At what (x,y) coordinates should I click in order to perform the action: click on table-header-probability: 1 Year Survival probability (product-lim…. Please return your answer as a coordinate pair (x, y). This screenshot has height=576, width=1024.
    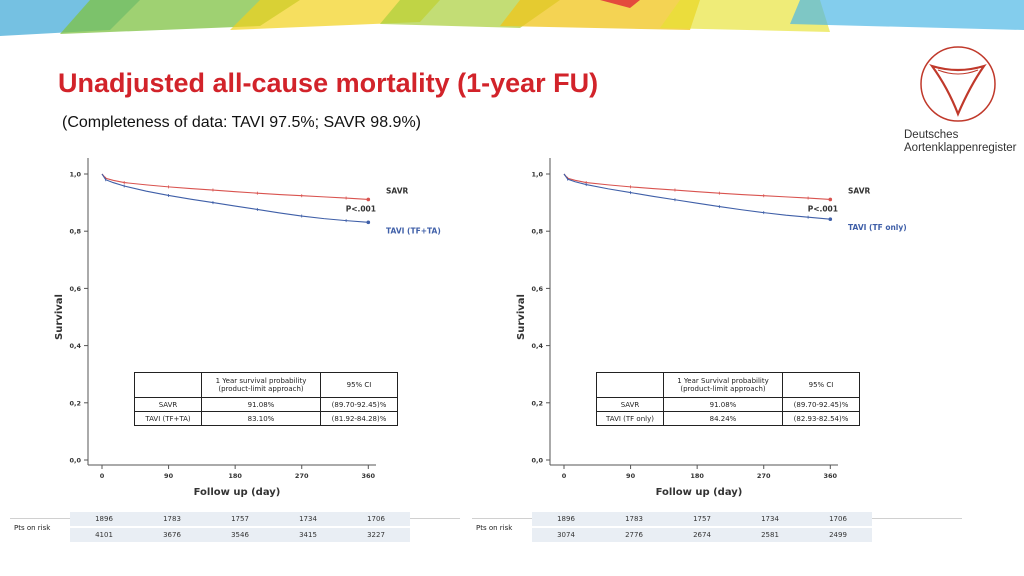
    Looking at the image, I should click on (723, 385).